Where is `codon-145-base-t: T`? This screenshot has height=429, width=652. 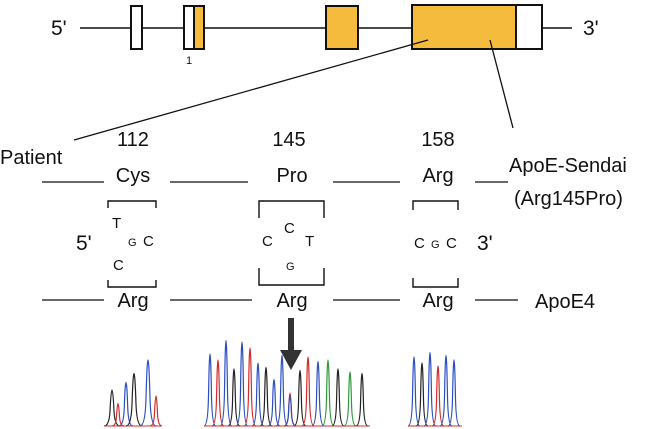
codon-145-base-t: T is located at coordinates (309, 241).